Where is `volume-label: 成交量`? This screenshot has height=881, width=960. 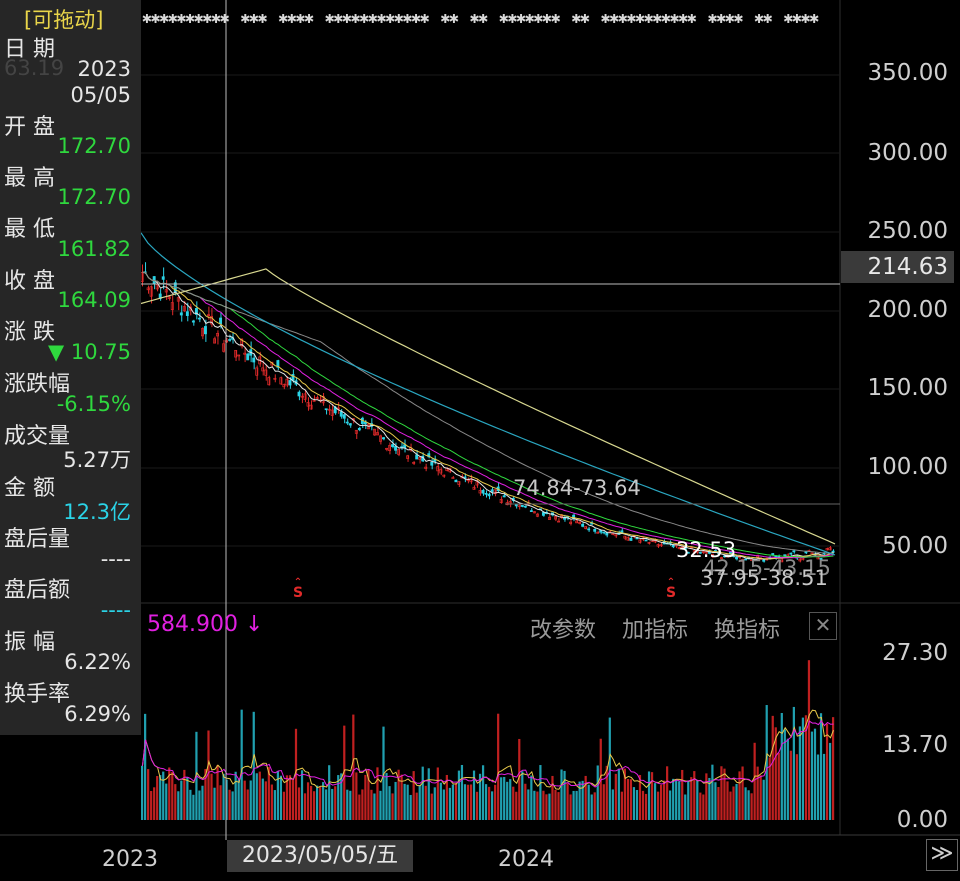 volume-label: 成交量 is located at coordinates (37, 436).